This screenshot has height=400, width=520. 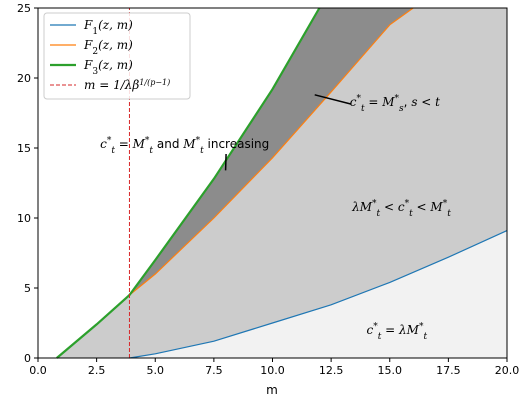 What do you see at coordinates (97, 370) in the screenshot?
I see `x-tick-label: 2.5` at bounding box center [97, 370].